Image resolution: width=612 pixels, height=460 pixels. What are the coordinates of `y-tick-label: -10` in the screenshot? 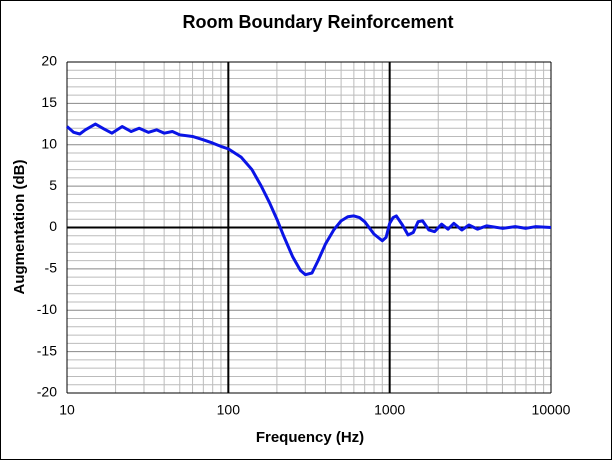 It's located at (47, 309).